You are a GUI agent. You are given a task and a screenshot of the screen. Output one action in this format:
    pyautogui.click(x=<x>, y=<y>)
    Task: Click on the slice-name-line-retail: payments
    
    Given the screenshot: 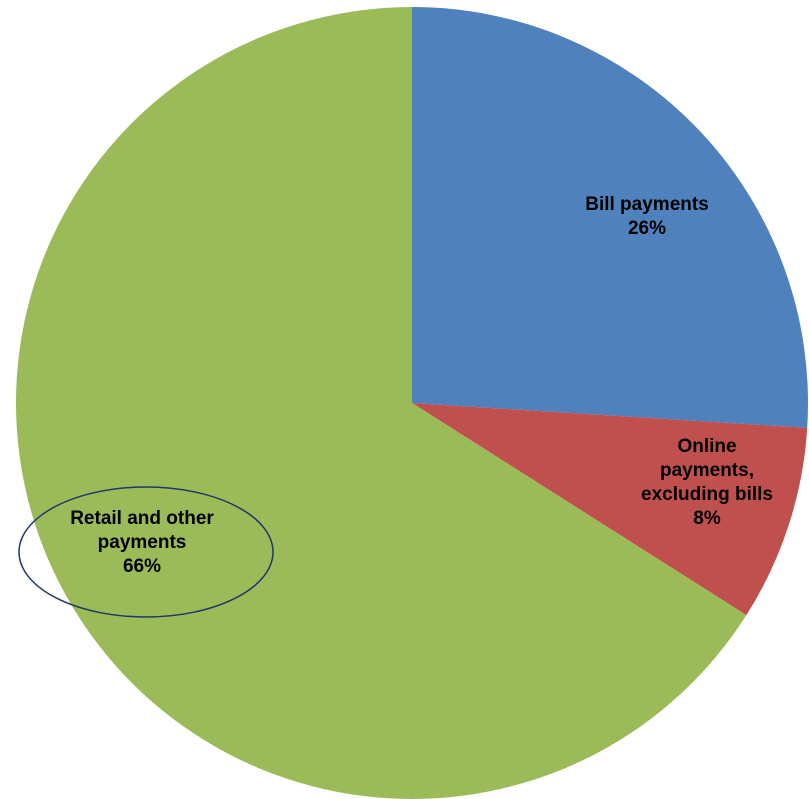 What is the action you would take?
    pyautogui.click(x=142, y=542)
    